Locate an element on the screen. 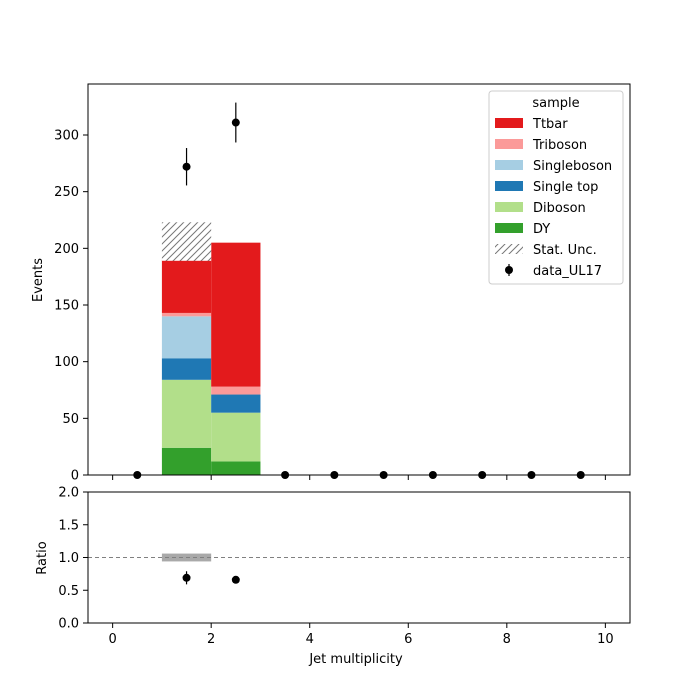 The width and height of the screenshot is (700, 700). main-y-tick-label-2: 100 is located at coordinates (66, 362).